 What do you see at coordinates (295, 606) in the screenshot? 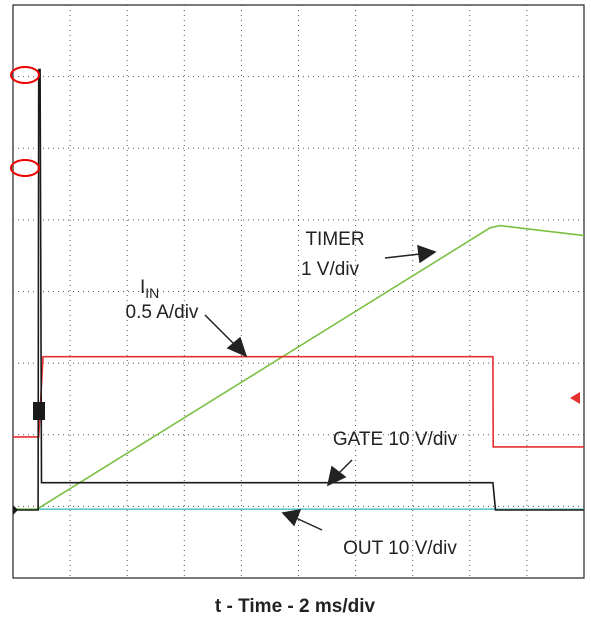
I see `x-axis-label: t - Time - 2 ms/div` at bounding box center [295, 606].